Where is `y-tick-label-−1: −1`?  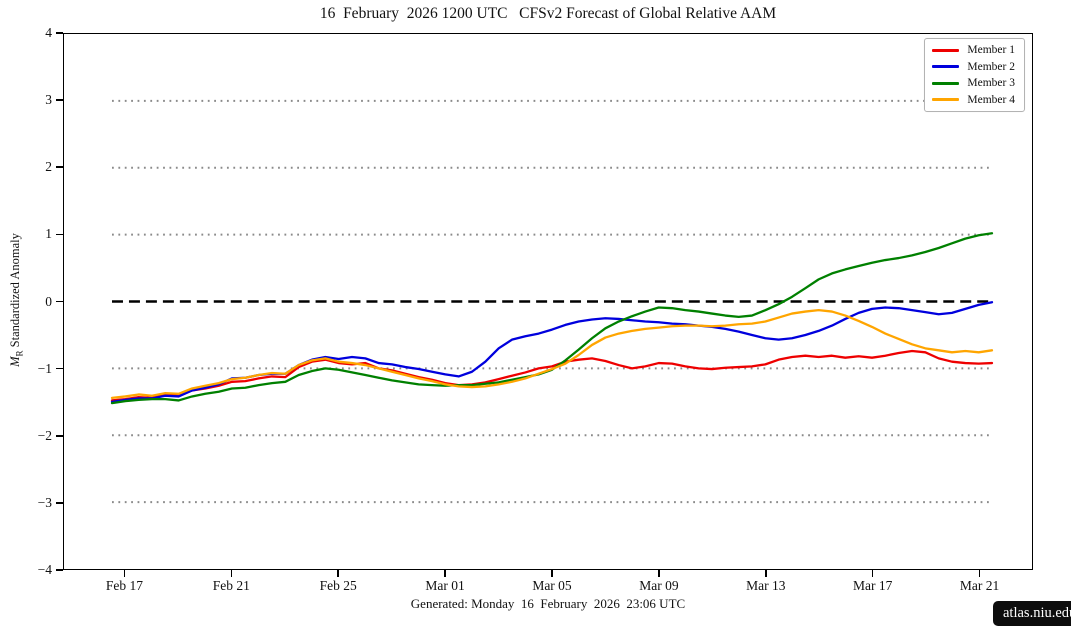 y-tick-label-−1: −1 is located at coordinates (44, 368).